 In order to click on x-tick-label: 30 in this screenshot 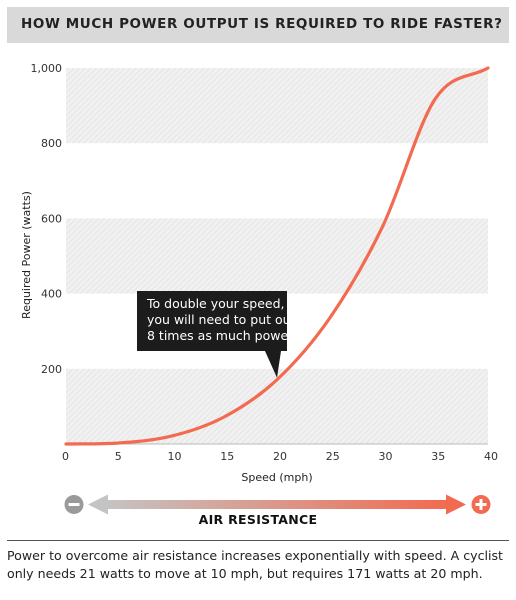, I will do `click(386, 456)`.